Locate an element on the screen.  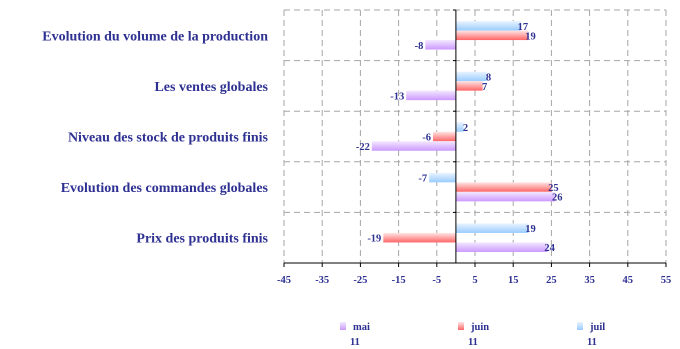
data-label: -7 is located at coordinates (422, 179).